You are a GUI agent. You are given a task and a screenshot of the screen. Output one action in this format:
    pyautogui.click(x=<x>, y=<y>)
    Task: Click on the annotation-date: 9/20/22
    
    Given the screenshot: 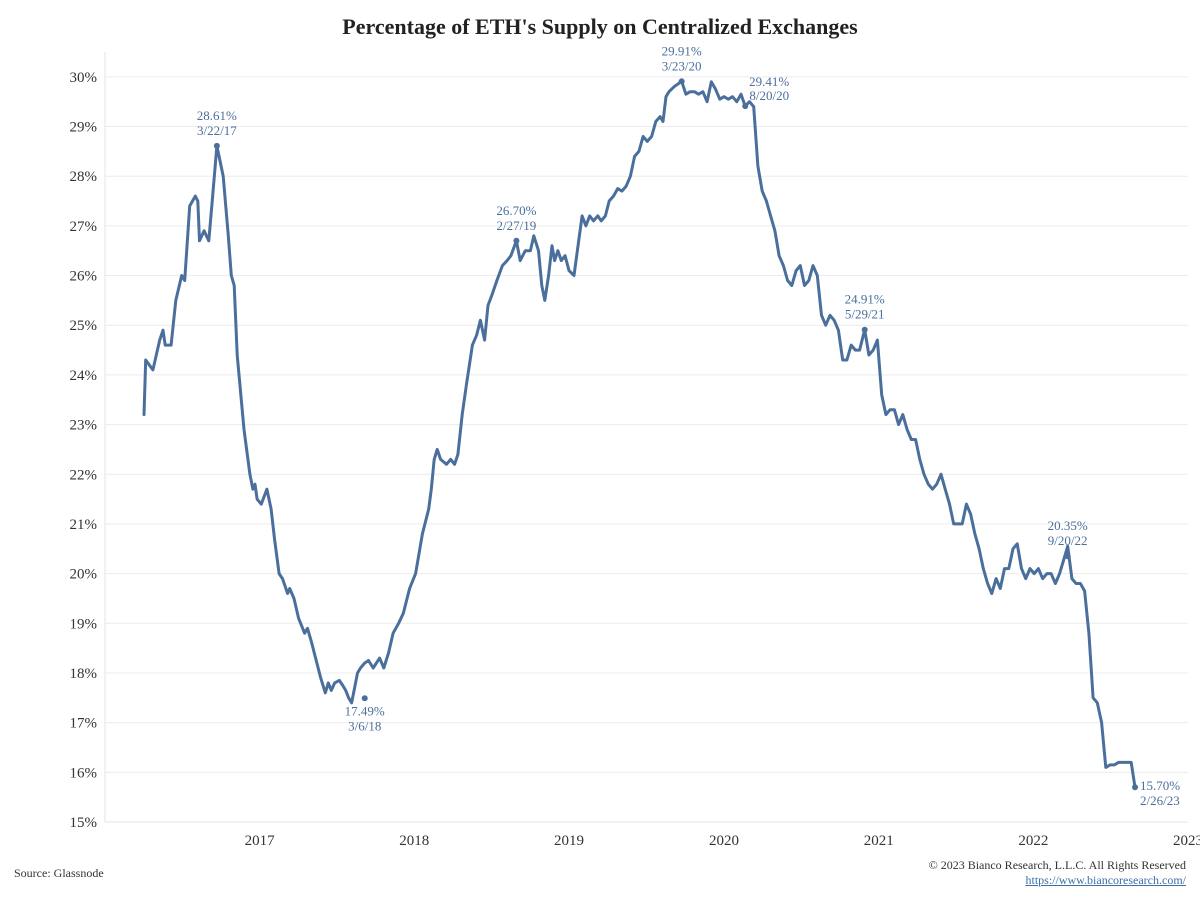 What is the action you would take?
    pyautogui.click(x=1068, y=540)
    